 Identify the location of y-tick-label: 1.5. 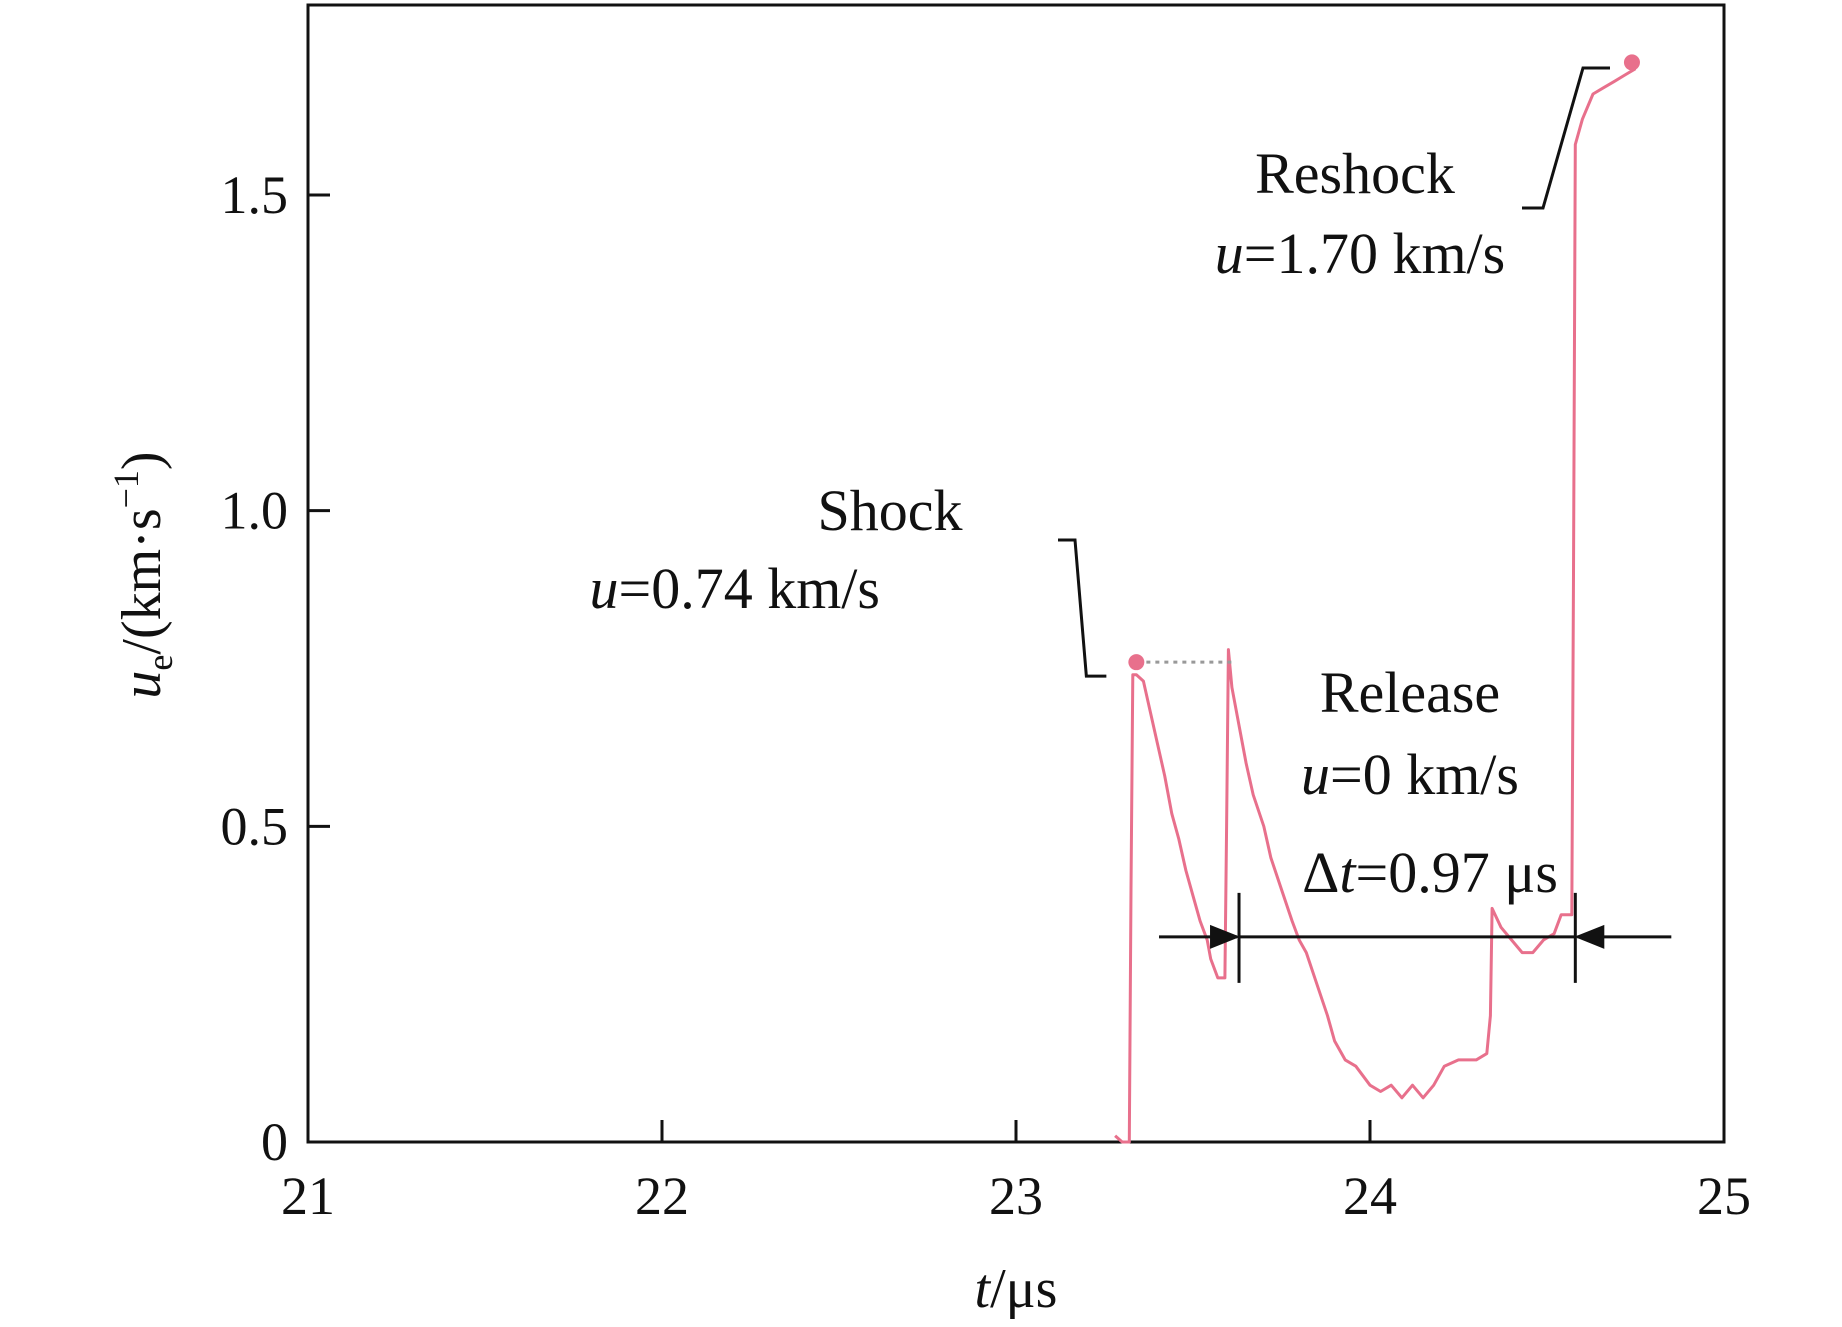
(255, 195).